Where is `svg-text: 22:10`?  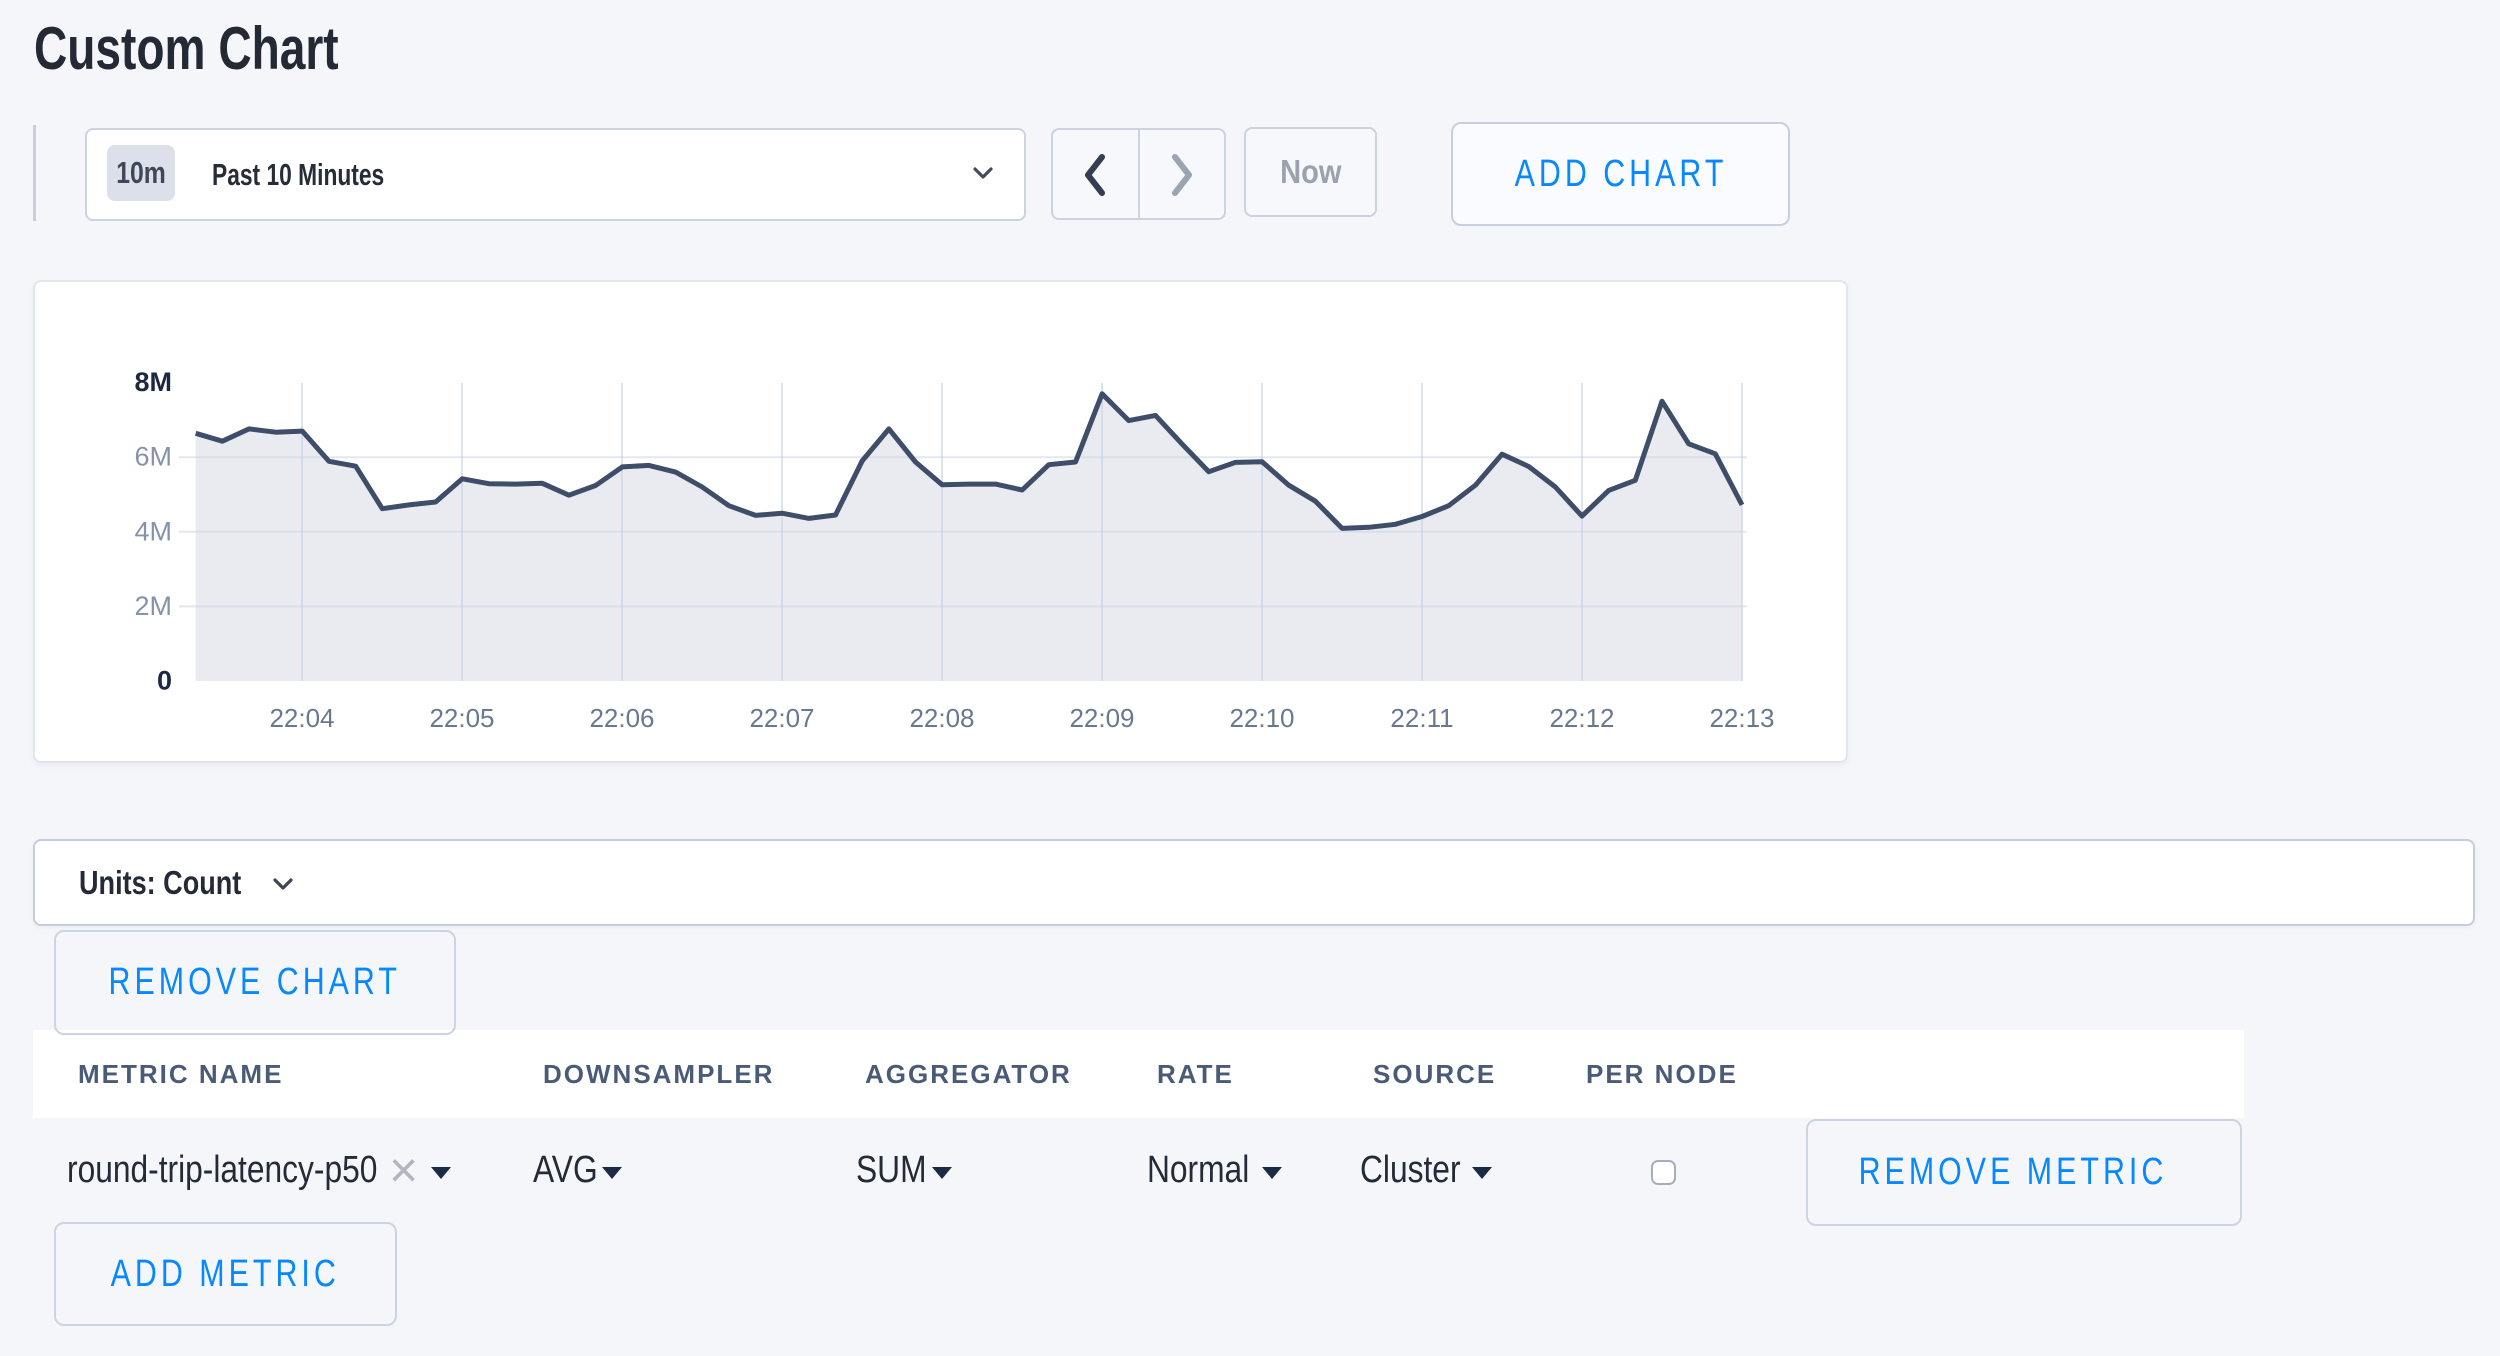 svg-text: 22:10 is located at coordinates (1261, 718).